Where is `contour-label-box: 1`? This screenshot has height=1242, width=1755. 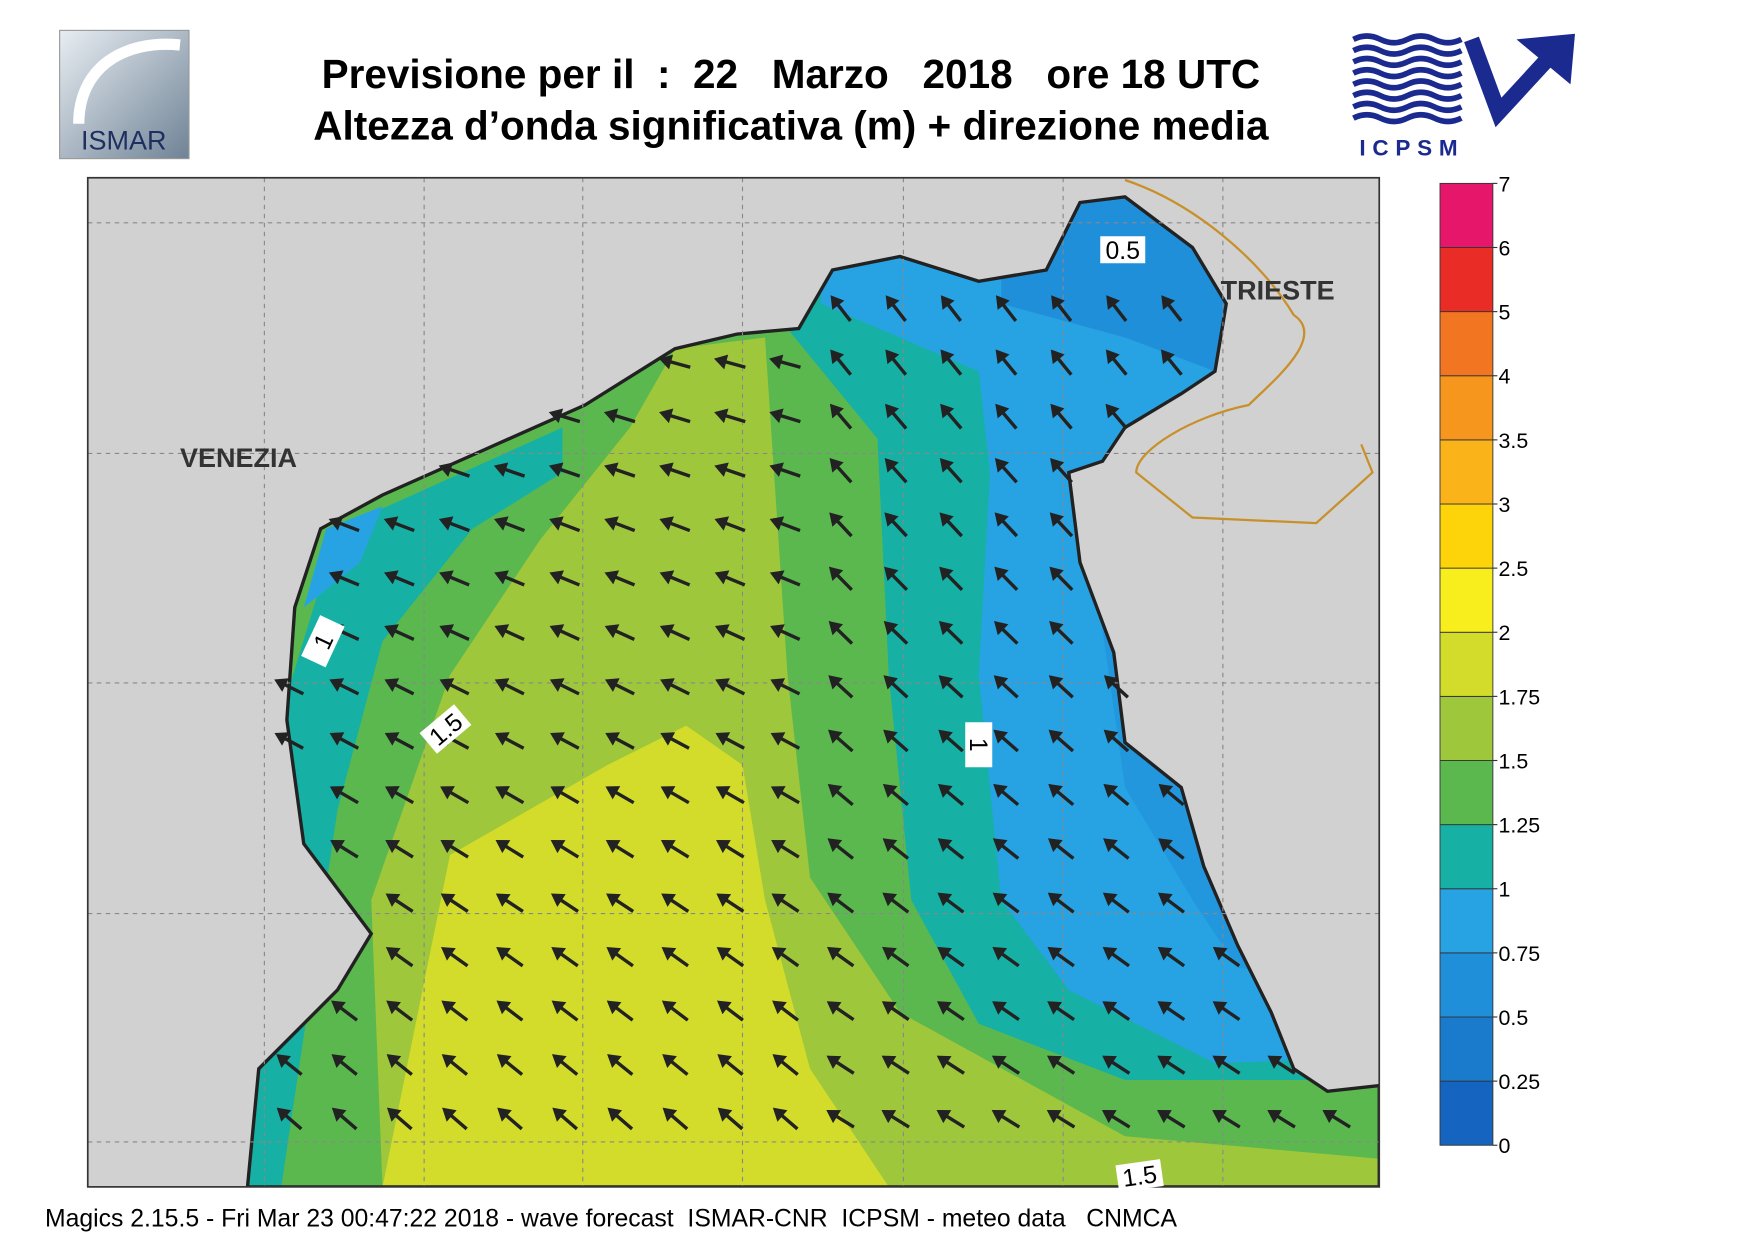
contour-label-box: 1 is located at coordinates (978, 745).